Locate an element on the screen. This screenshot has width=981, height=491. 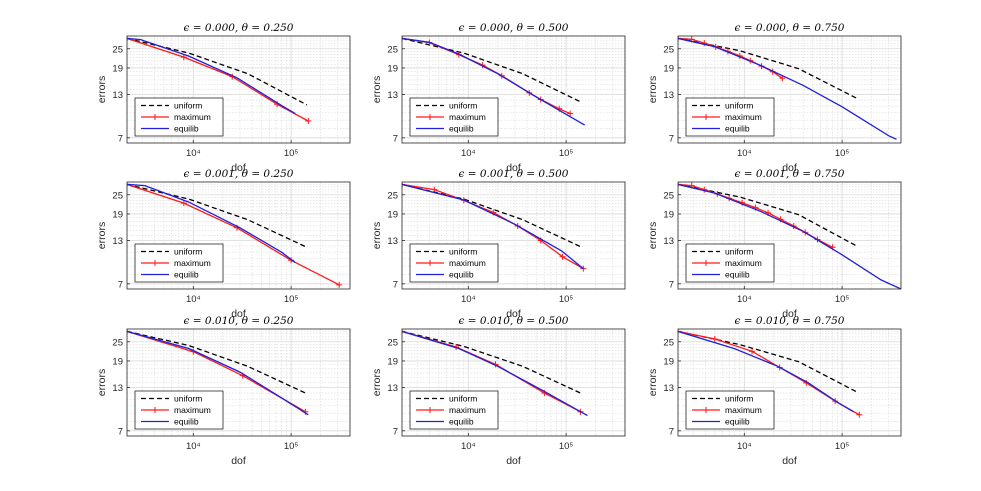
subplot-title: ϵ = 0.001, θ = 0.250 is located at coordinates (239, 174).